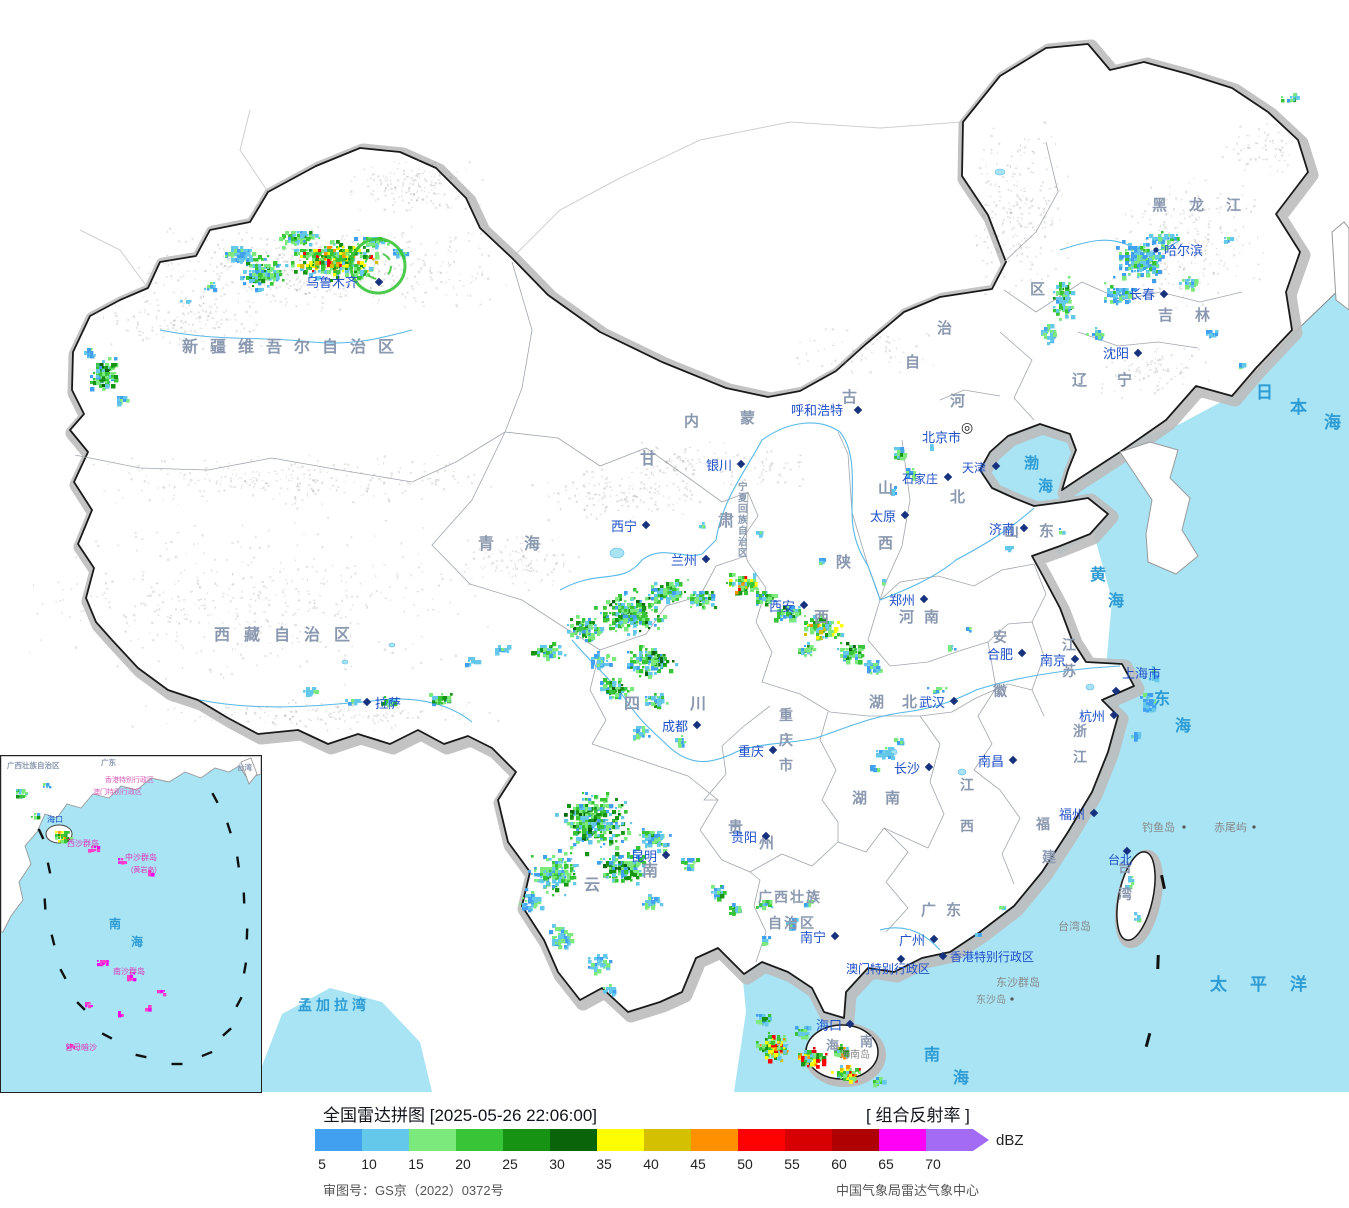  What do you see at coordinates (521, 199) in the screenshot?
I see `foreign-borders` at bounding box center [521, 199].